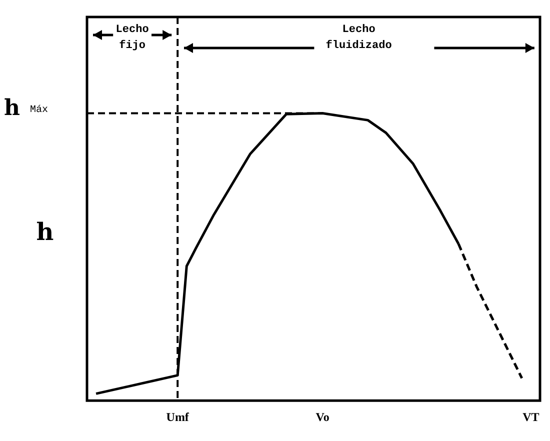 The width and height of the screenshot is (550, 441). Describe the element at coordinates (45, 231) in the screenshot. I see `y-axis-title: h` at that location.